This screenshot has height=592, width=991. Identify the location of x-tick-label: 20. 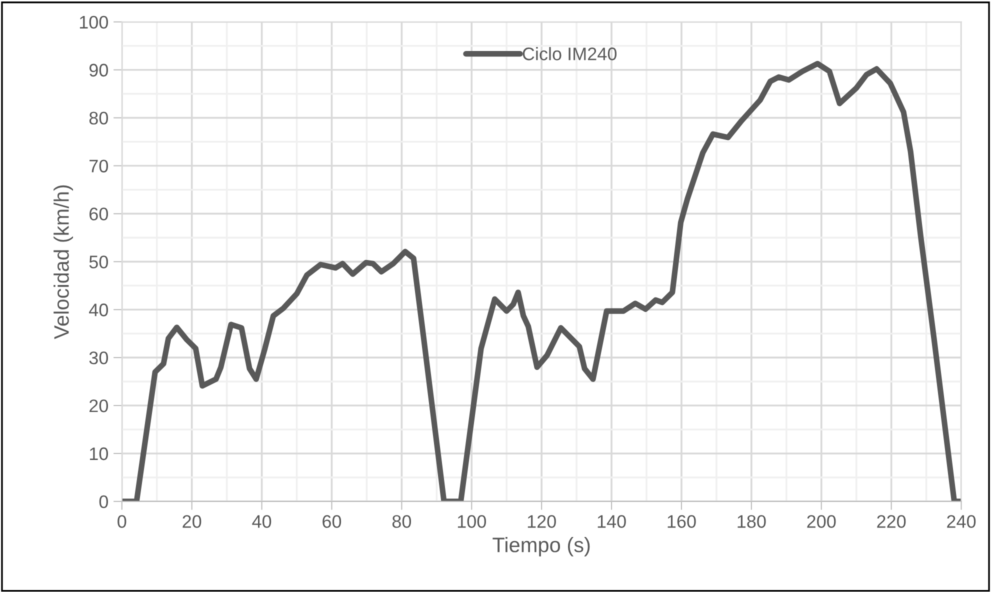
(192, 521).